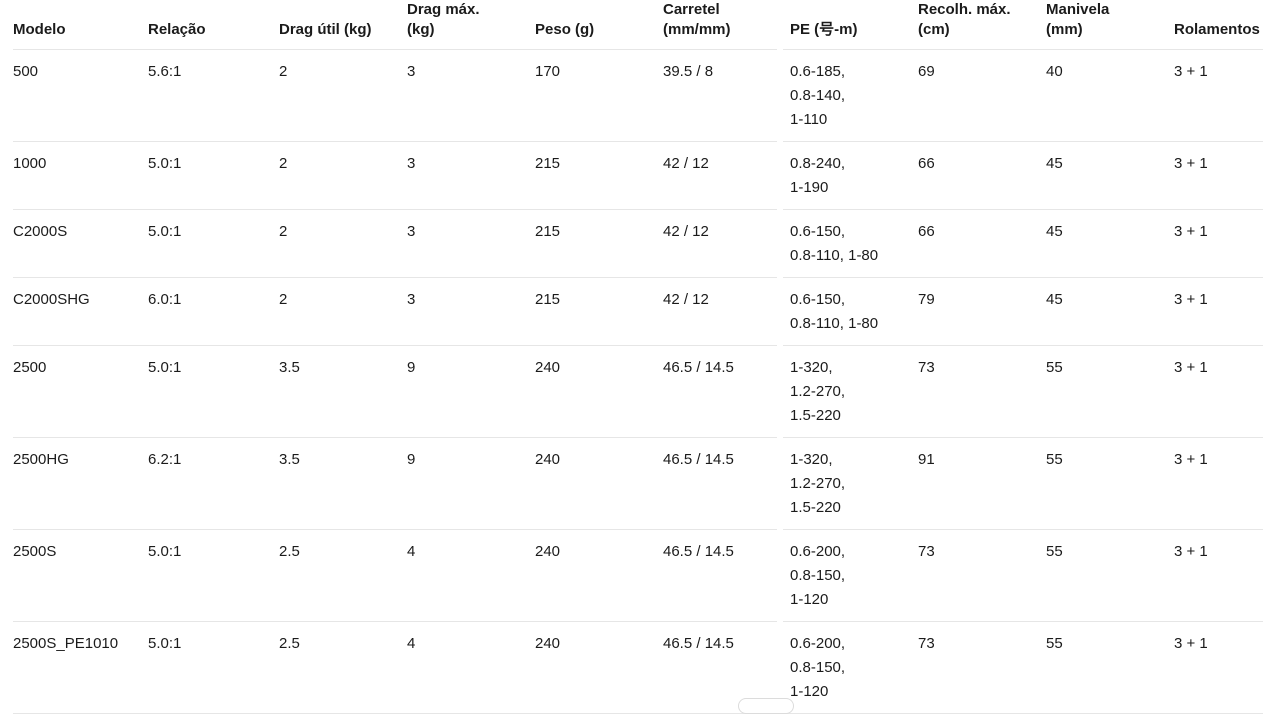 The image size is (1263, 714). I want to click on column-header-drag_util: Drag útil (kg), so click(343, 25).